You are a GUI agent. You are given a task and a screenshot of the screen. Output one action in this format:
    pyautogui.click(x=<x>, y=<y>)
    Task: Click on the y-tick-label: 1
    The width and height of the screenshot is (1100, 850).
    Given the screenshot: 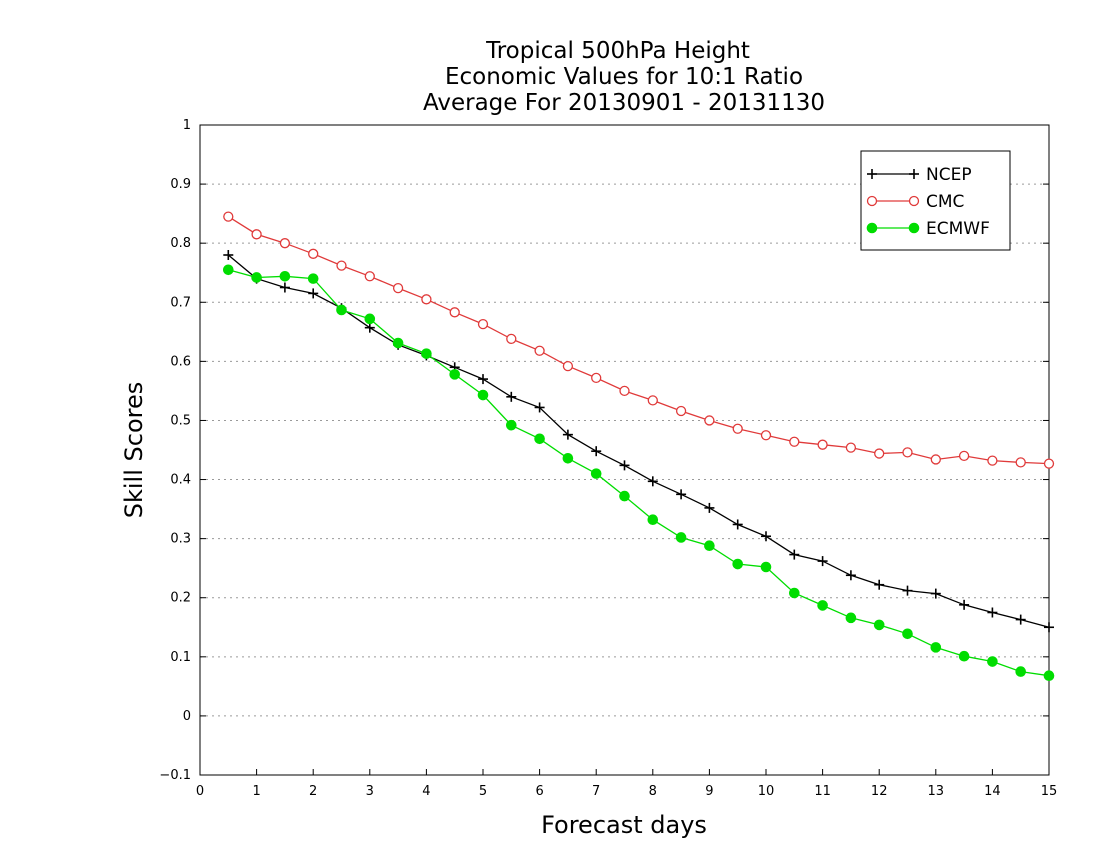 What is the action you would take?
    pyautogui.click(x=187, y=125)
    